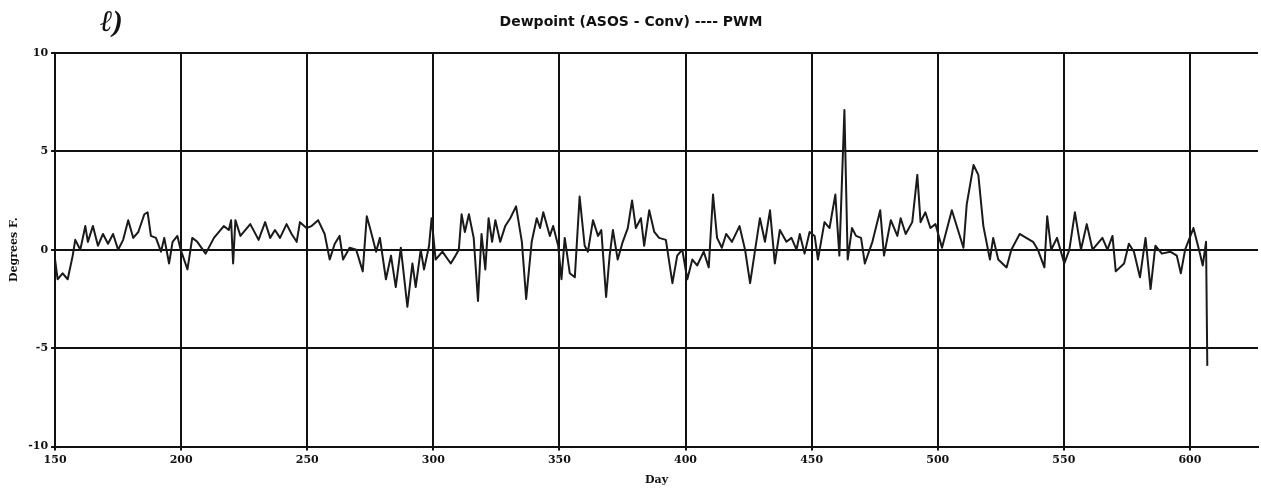 This screenshot has width=1261, height=493. I want to click on x-axis-title: Day, so click(657, 480).